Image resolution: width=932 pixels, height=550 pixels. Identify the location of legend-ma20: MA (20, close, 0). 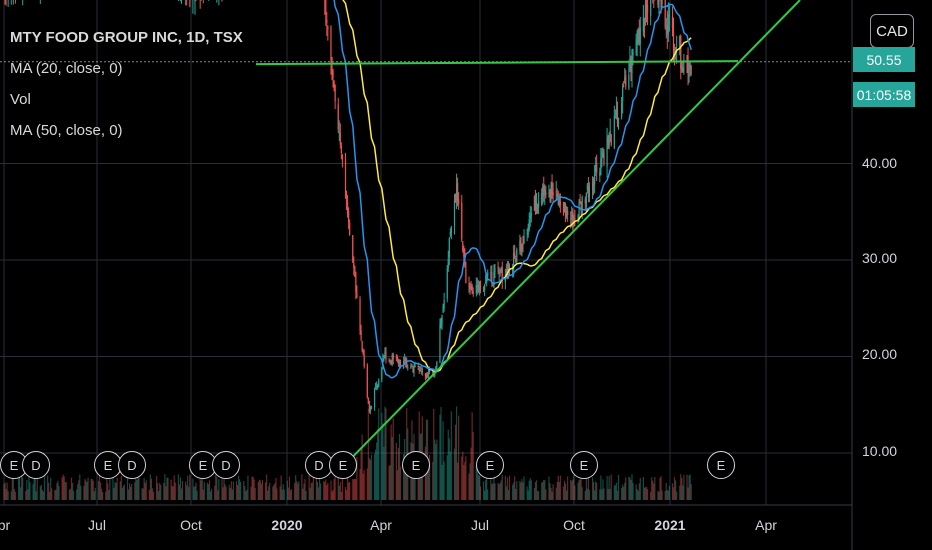
(66, 68).